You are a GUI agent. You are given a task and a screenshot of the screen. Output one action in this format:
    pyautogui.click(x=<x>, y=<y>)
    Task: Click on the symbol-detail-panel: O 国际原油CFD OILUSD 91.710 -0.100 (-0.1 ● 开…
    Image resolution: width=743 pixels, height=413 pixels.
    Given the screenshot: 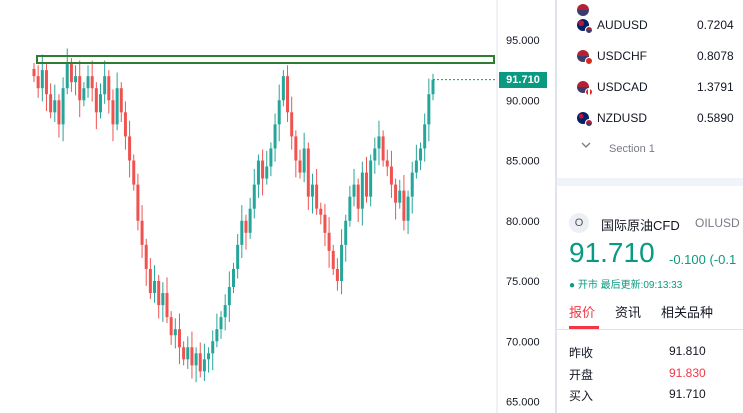 What is the action you would take?
    pyautogui.click(x=650, y=299)
    